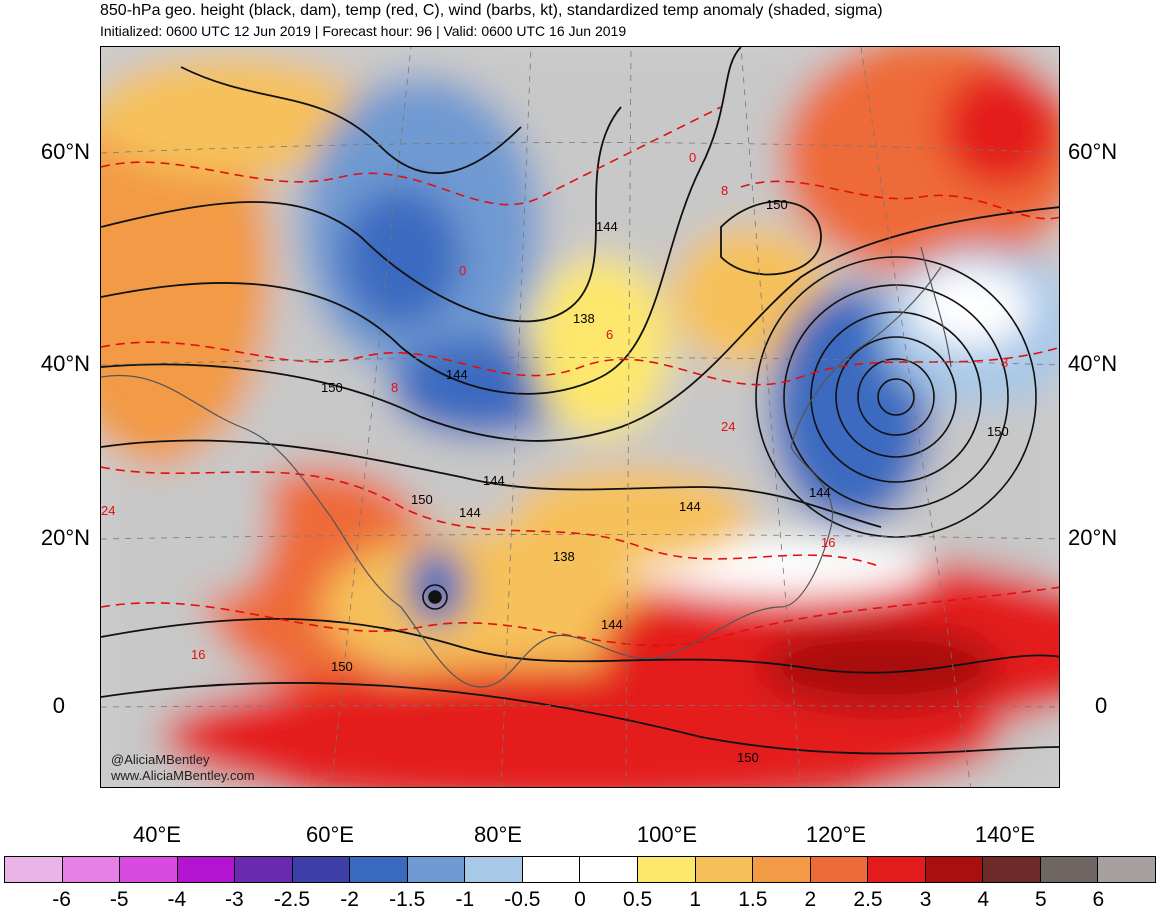 The width and height of the screenshot is (1160, 913). What do you see at coordinates (160, 759) in the screenshot?
I see `credit-handle: @AliciaMBentley` at bounding box center [160, 759].